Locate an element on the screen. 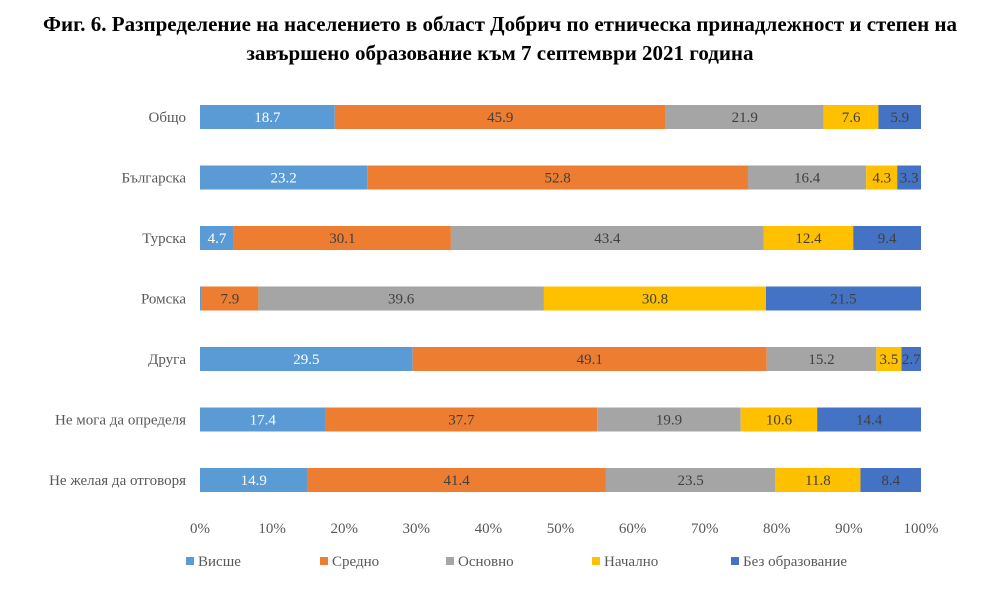 The width and height of the screenshot is (1000, 589). data-label: 49.1 is located at coordinates (590, 360).